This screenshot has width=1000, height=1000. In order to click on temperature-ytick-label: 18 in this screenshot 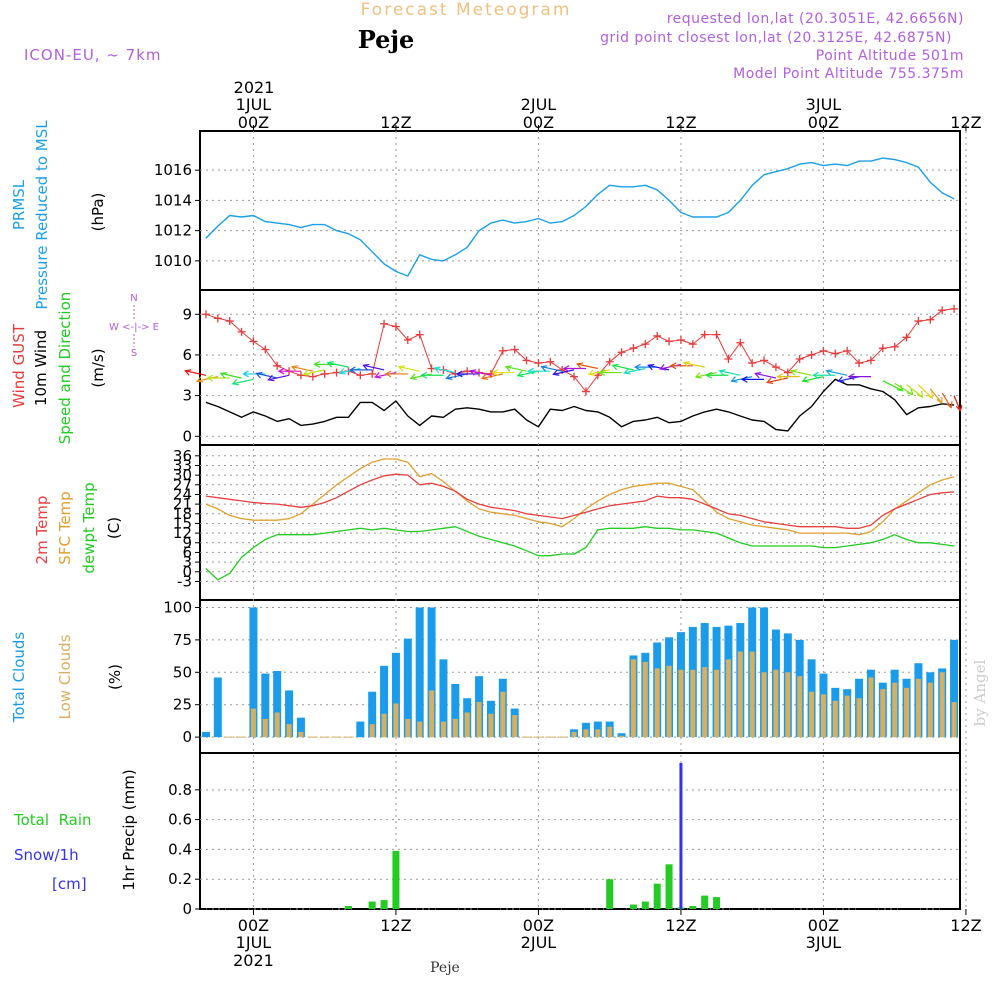, I will do `click(182, 514)`.